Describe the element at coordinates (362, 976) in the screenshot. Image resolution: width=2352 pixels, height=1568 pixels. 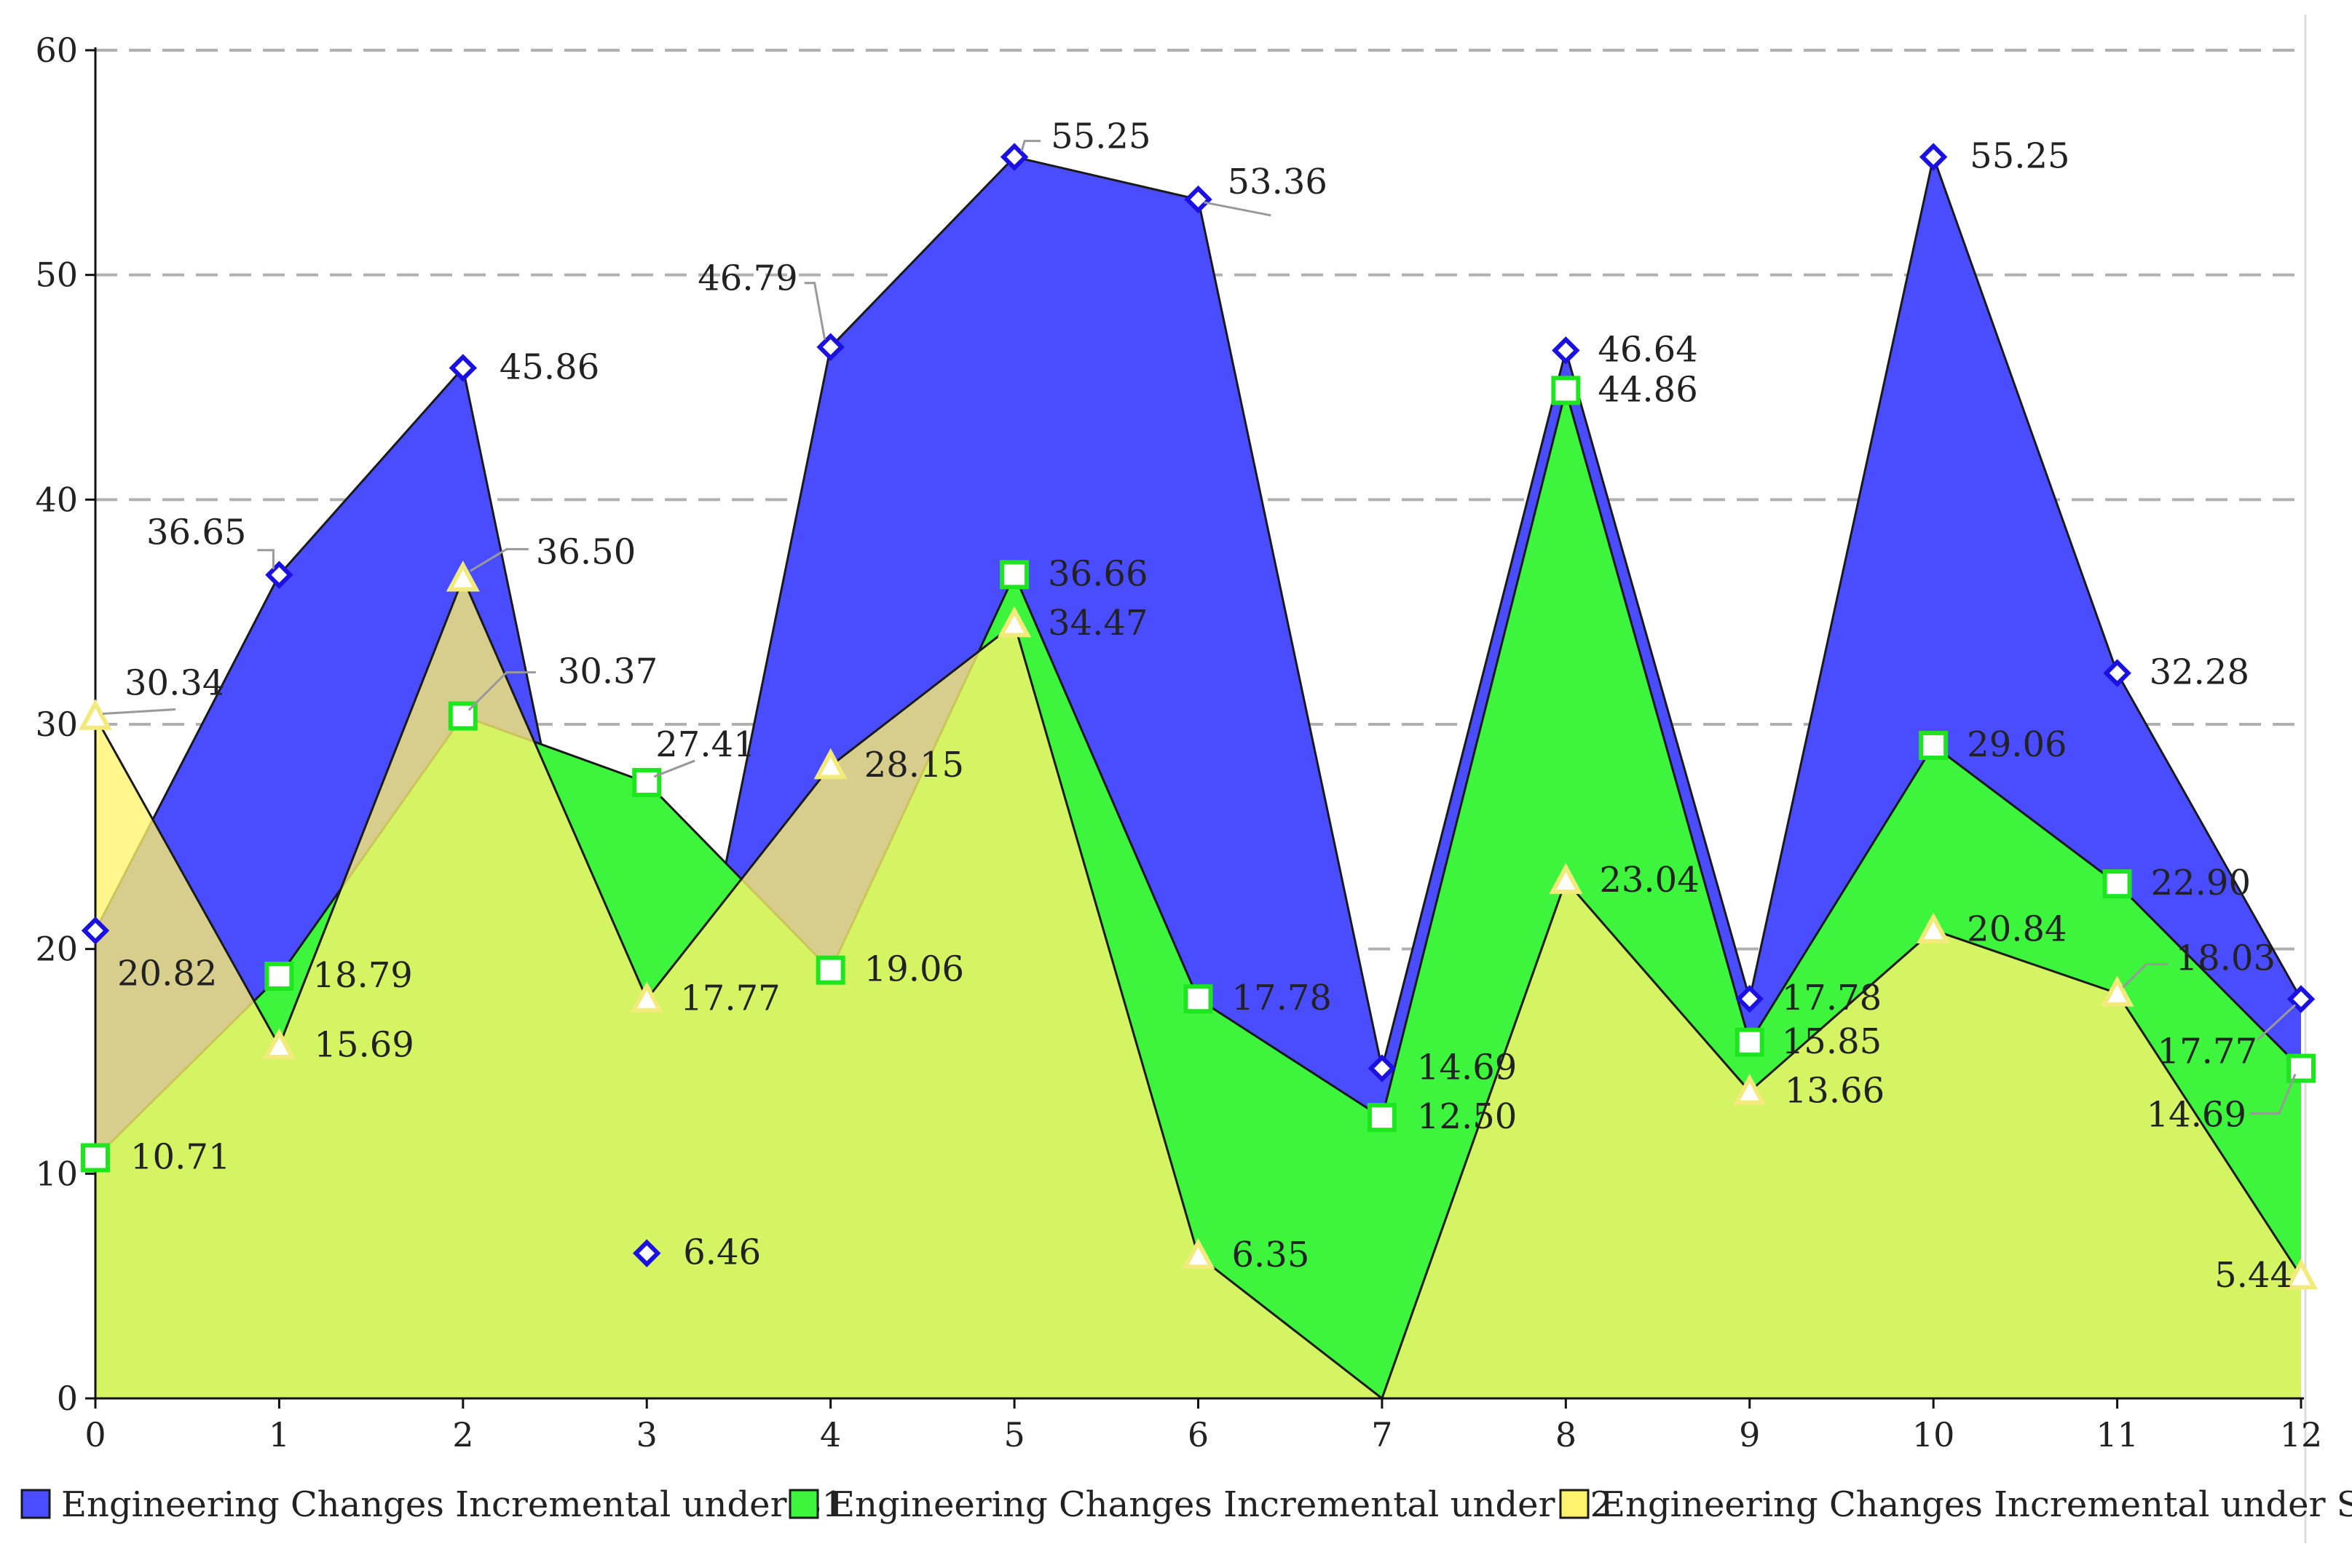
I see `data-label-s2: 18.79` at that location.